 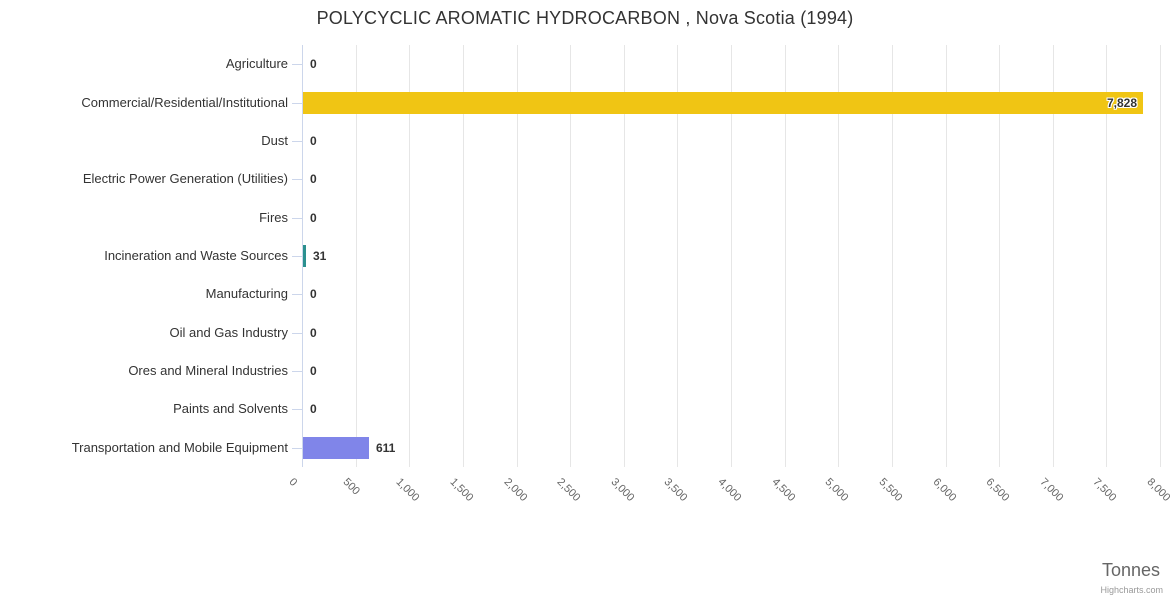 I want to click on highcharts-credit-link: Highcharts.com, so click(x=1131, y=590).